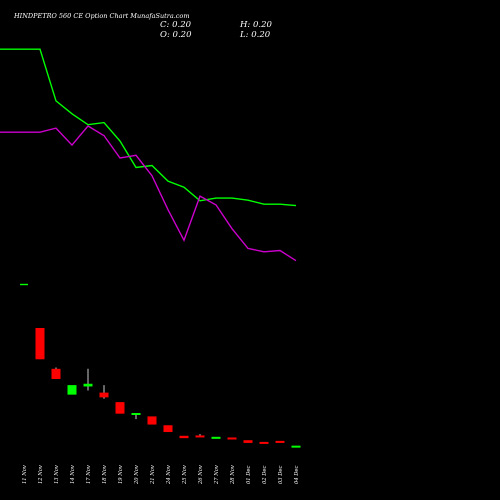  I want to click on x-tick-label: 03 Dec, so click(281, 475).